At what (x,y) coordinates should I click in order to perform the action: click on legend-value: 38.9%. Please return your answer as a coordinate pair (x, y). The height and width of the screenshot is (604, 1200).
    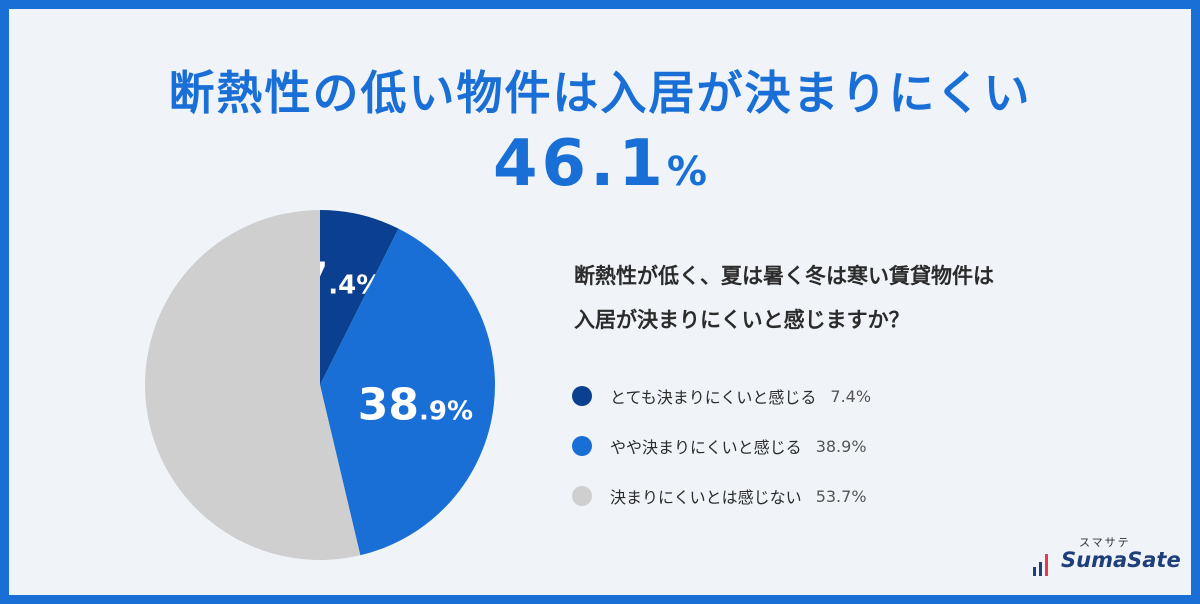
    Looking at the image, I should click on (841, 446).